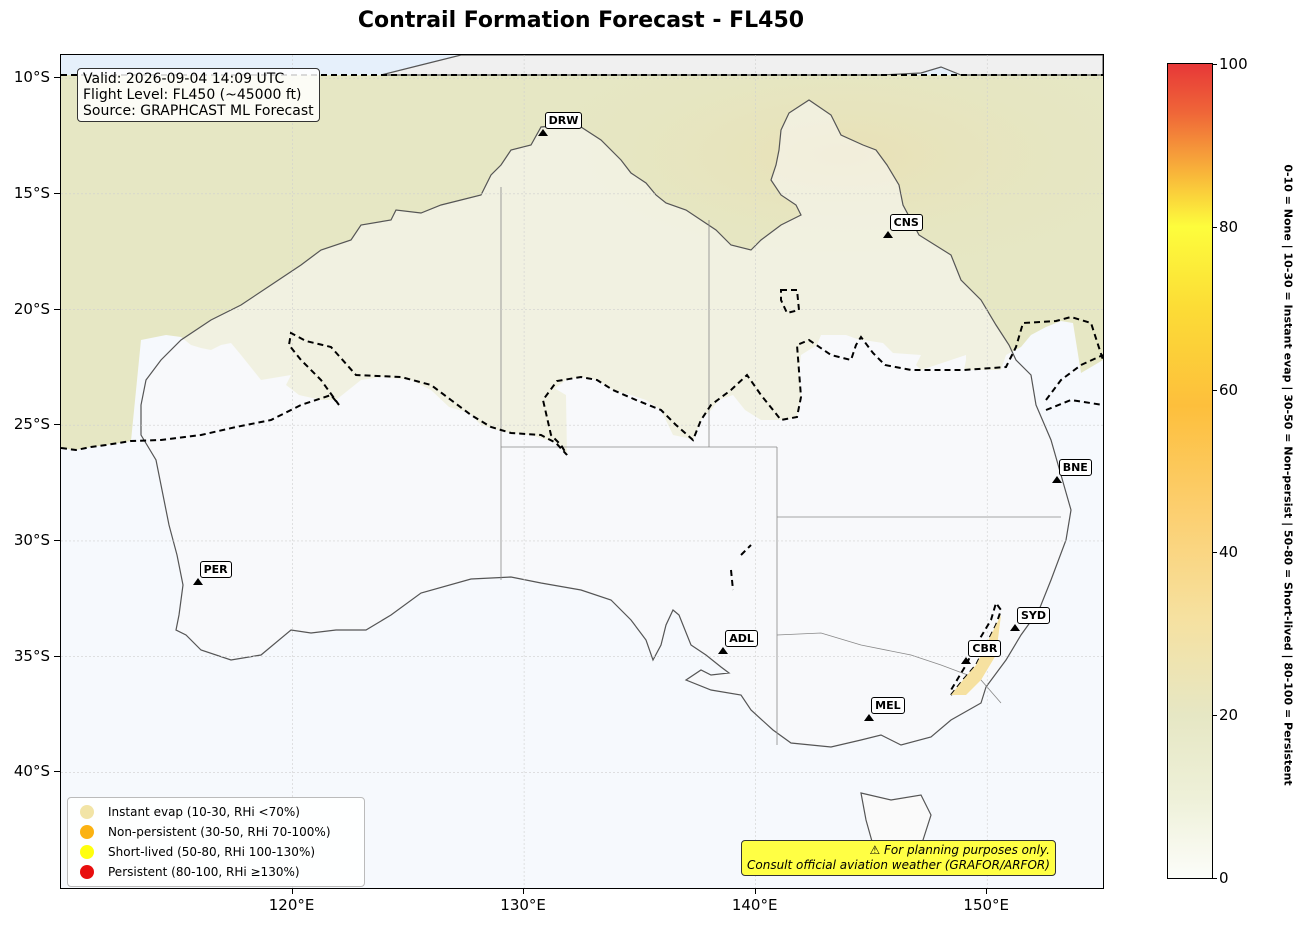  Describe the element at coordinates (291, 905) in the screenshot. I see `lon-label: 120°E` at that location.